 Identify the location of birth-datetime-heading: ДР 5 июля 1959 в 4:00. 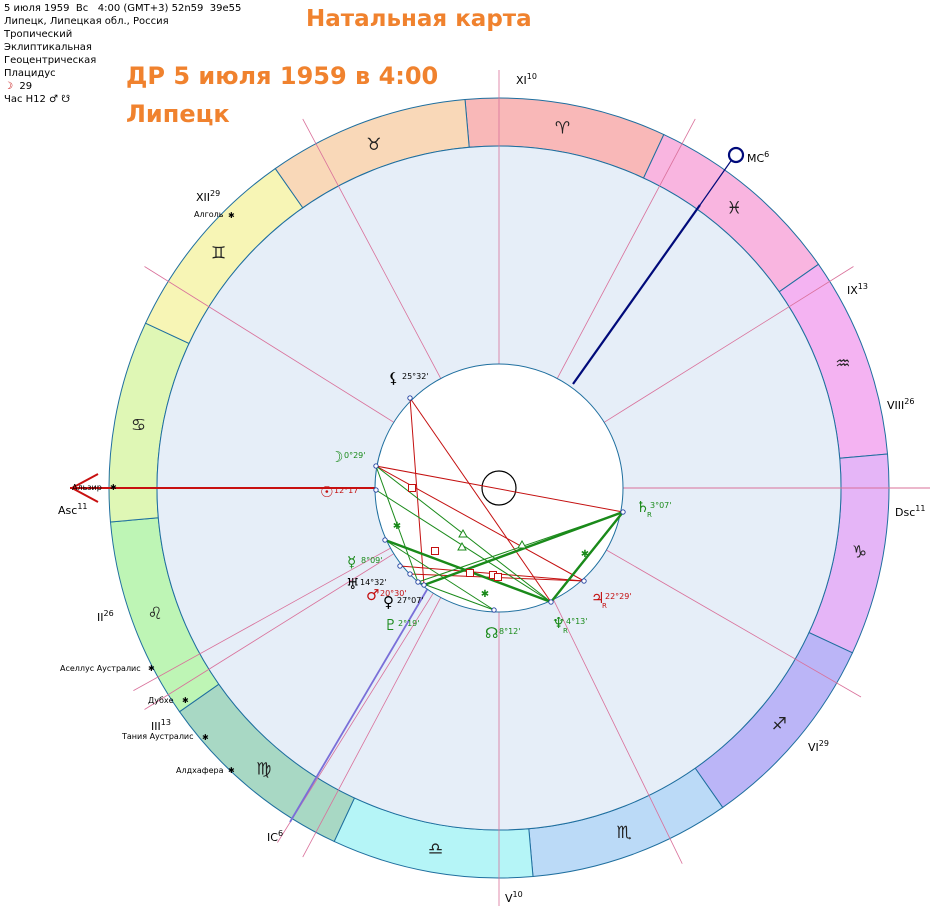
(282, 76).